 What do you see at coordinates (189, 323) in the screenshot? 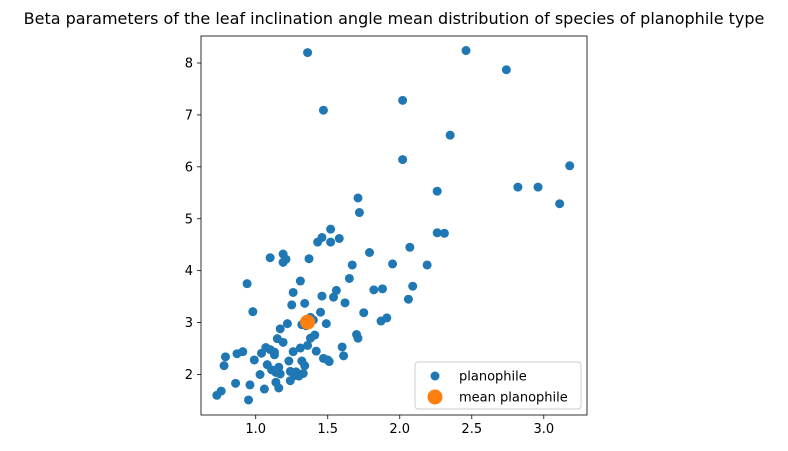
I see `y-tick-label: 3` at bounding box center [189, 323].